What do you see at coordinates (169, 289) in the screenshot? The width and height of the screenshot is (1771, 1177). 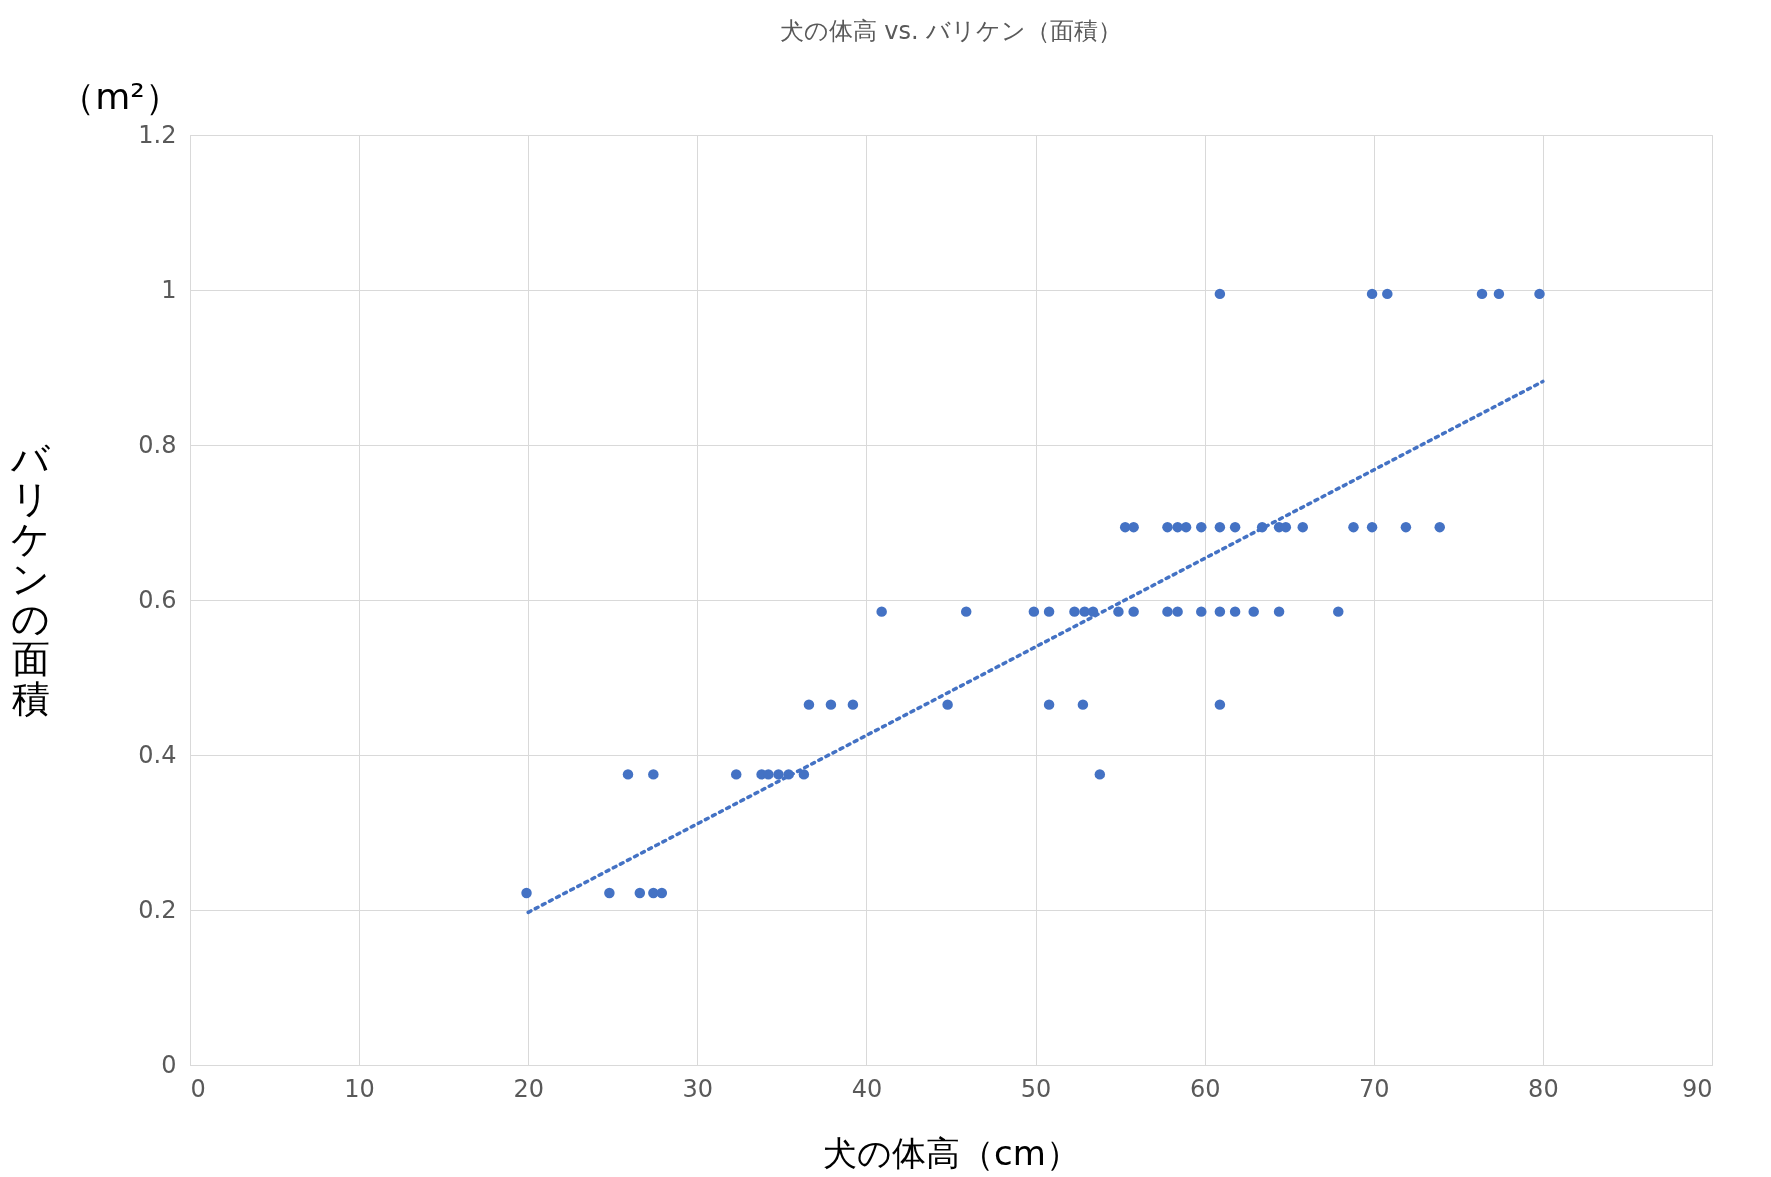 I see `y-tick-label: 1` at bounding box center [169, 289].